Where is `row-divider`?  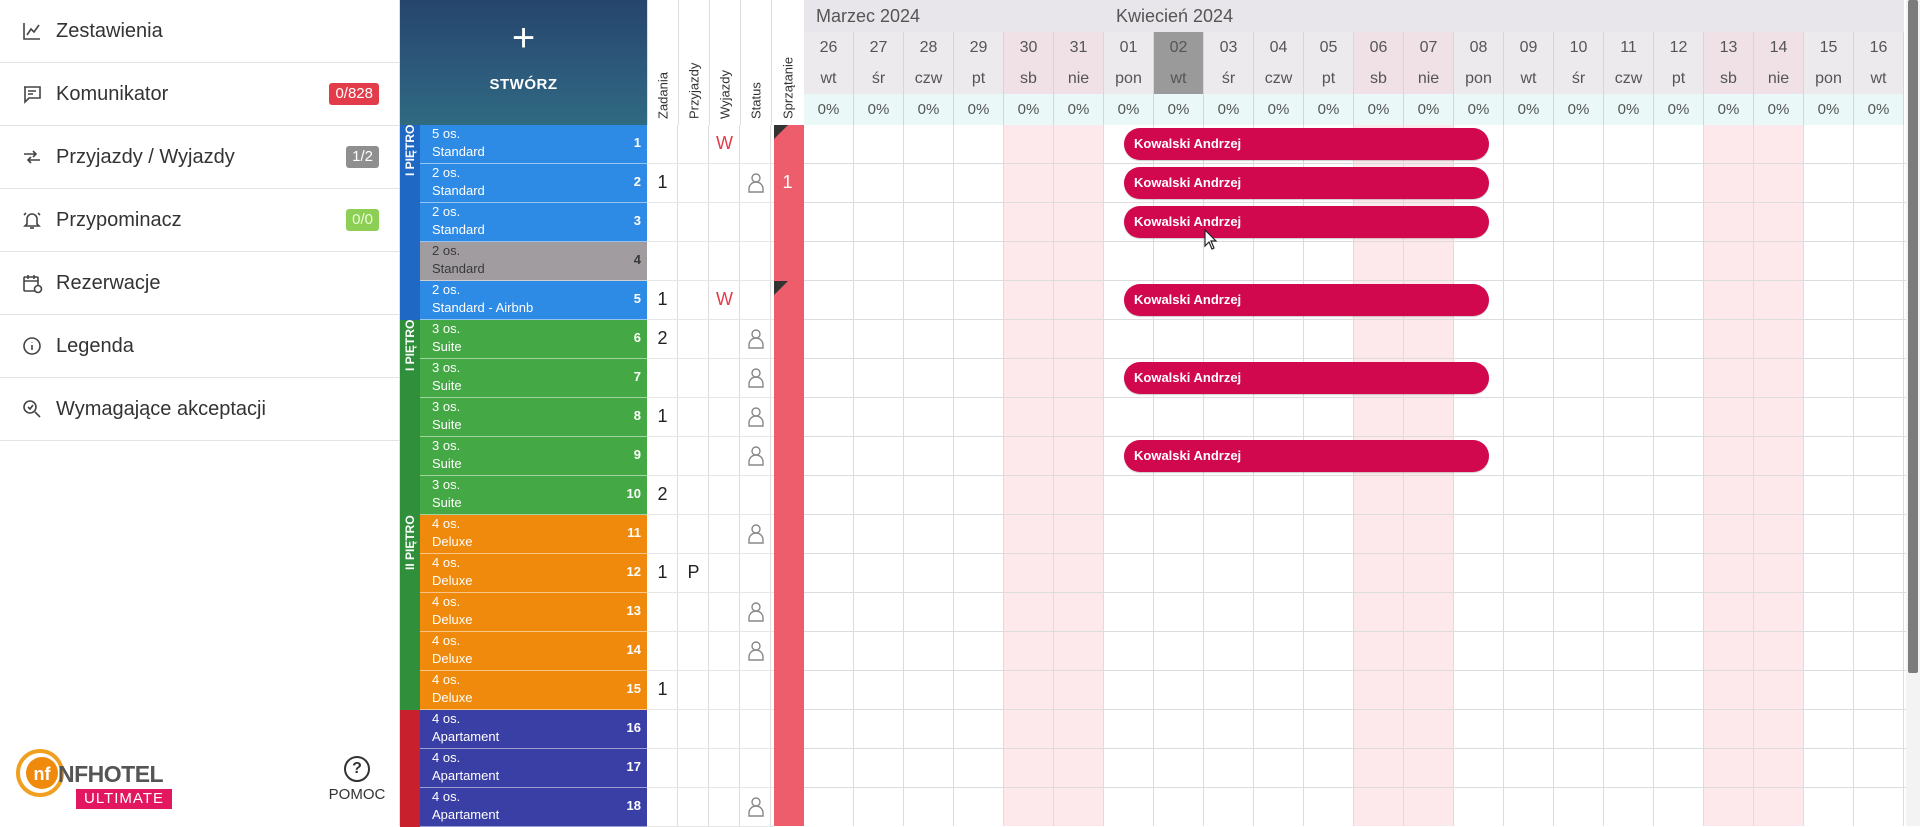 row-divider is located at coordinates (710, 397).